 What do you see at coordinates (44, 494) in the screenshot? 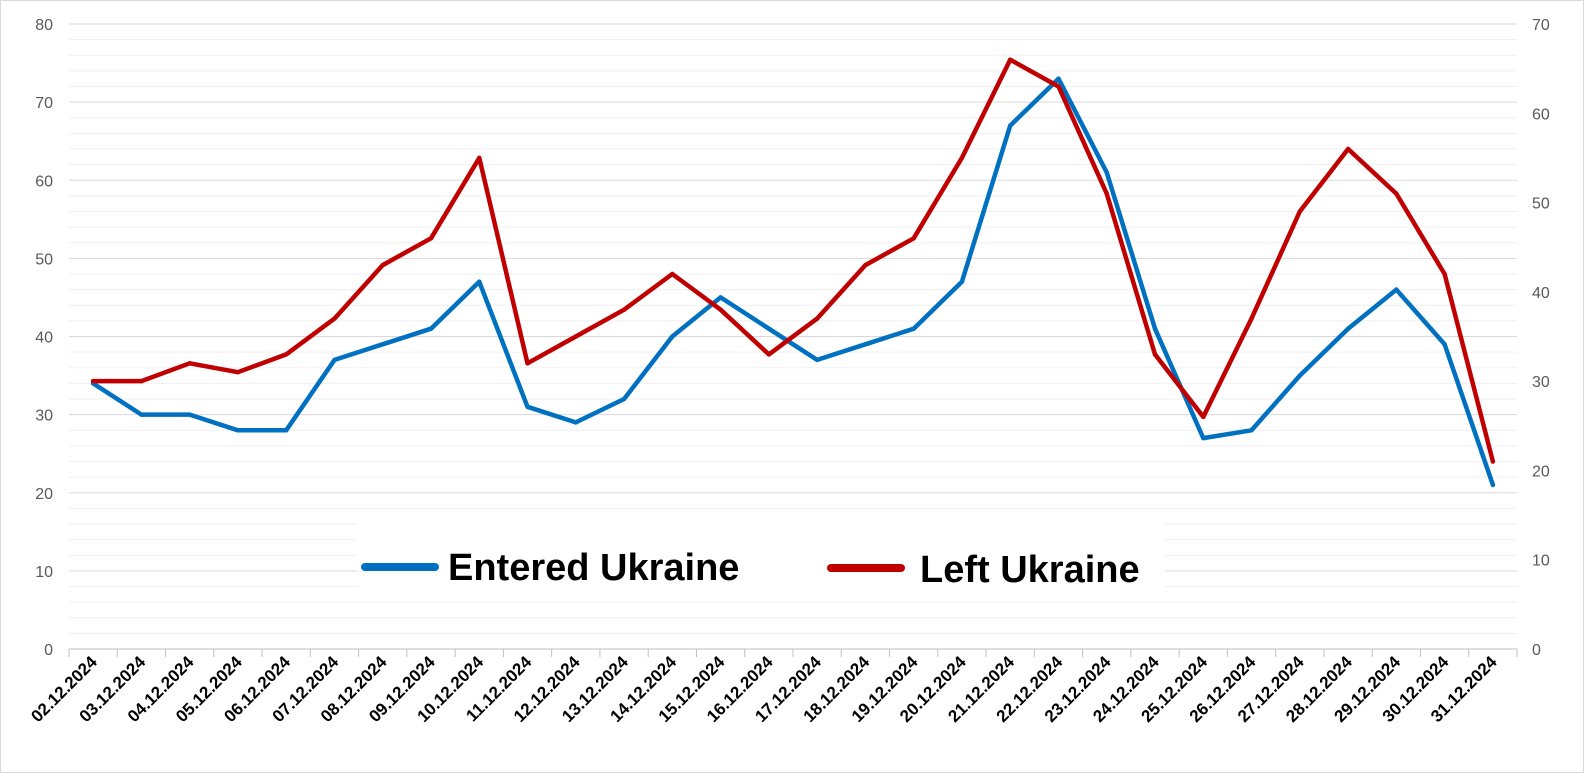
I see `y-left-tick-label: 20` at bounding box center [44, 494].